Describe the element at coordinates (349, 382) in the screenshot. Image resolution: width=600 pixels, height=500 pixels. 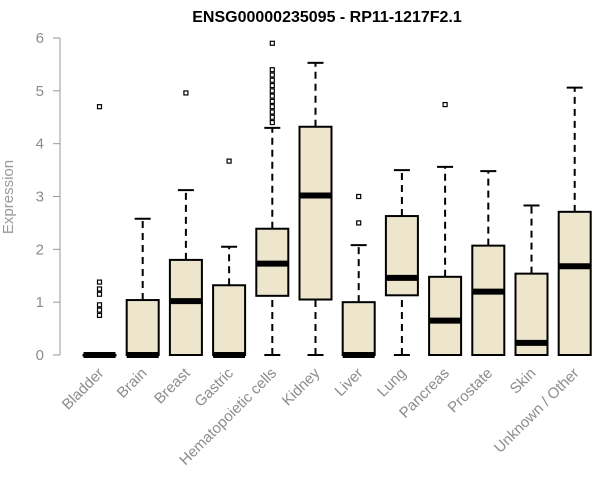
I see `x-tick-label: Liver` at that location.